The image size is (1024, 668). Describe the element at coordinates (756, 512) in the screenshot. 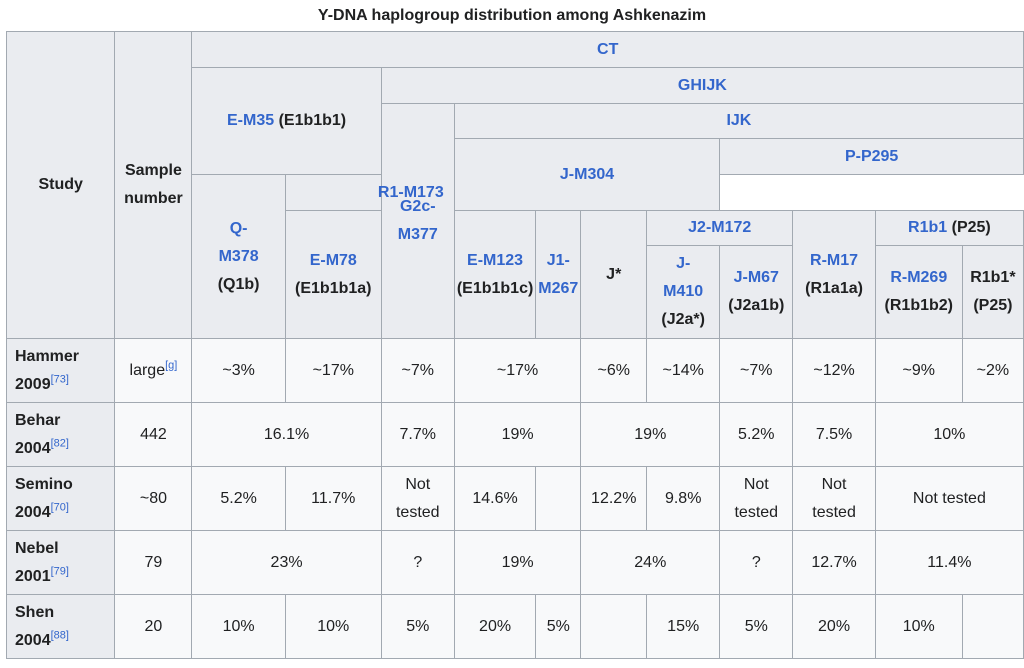

I see `cell-text-line2: tested` at that location.